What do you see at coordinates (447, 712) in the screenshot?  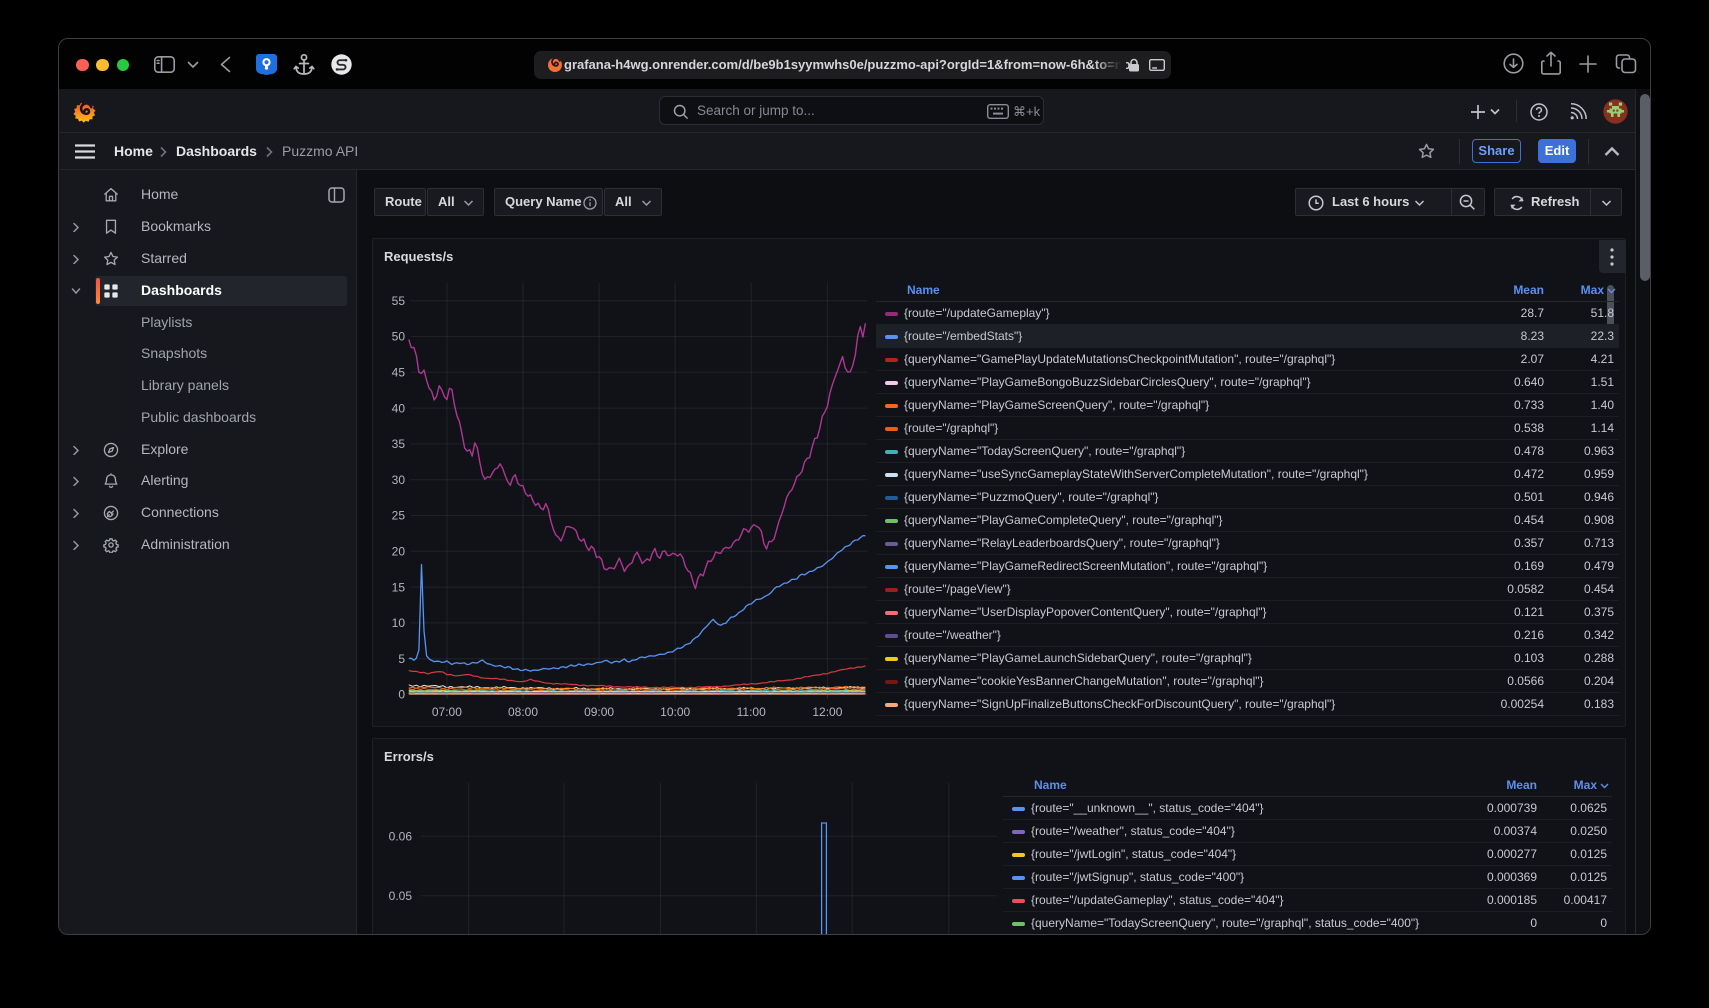 I see `svg-text: 07:00` at bounding box center [447, 712].